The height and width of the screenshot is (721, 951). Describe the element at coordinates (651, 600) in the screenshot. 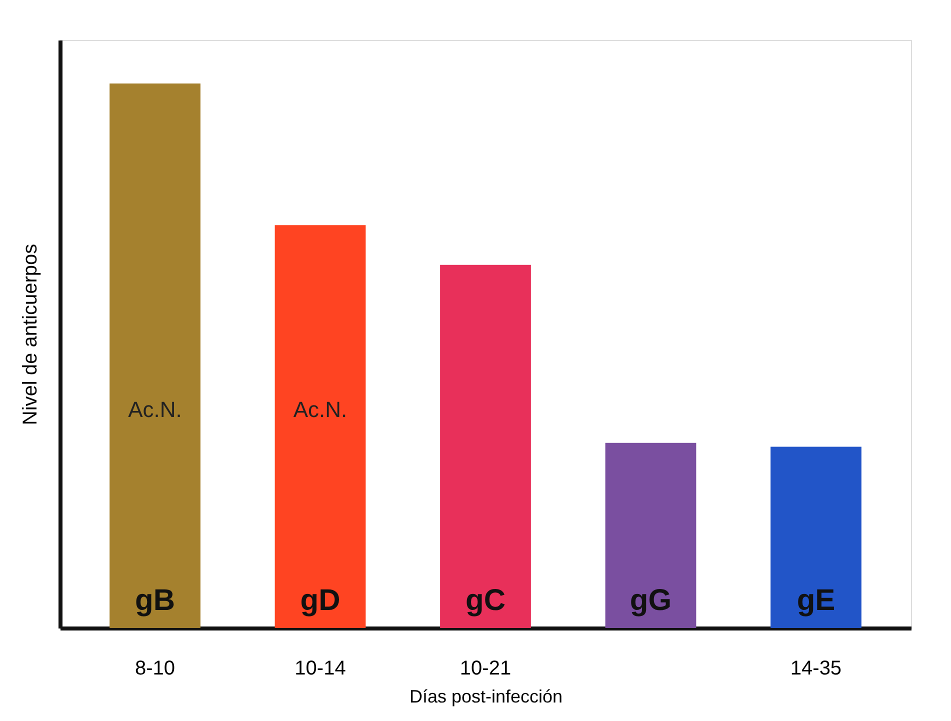

I see `annotation: gG` at that location.